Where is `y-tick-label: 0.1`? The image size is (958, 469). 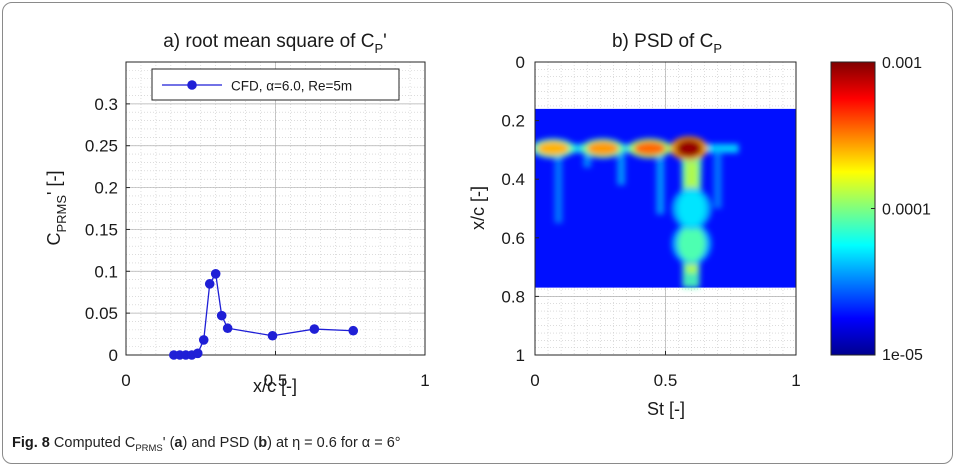
y-tick-label: 0.1 is located at coordinates (106, 271).